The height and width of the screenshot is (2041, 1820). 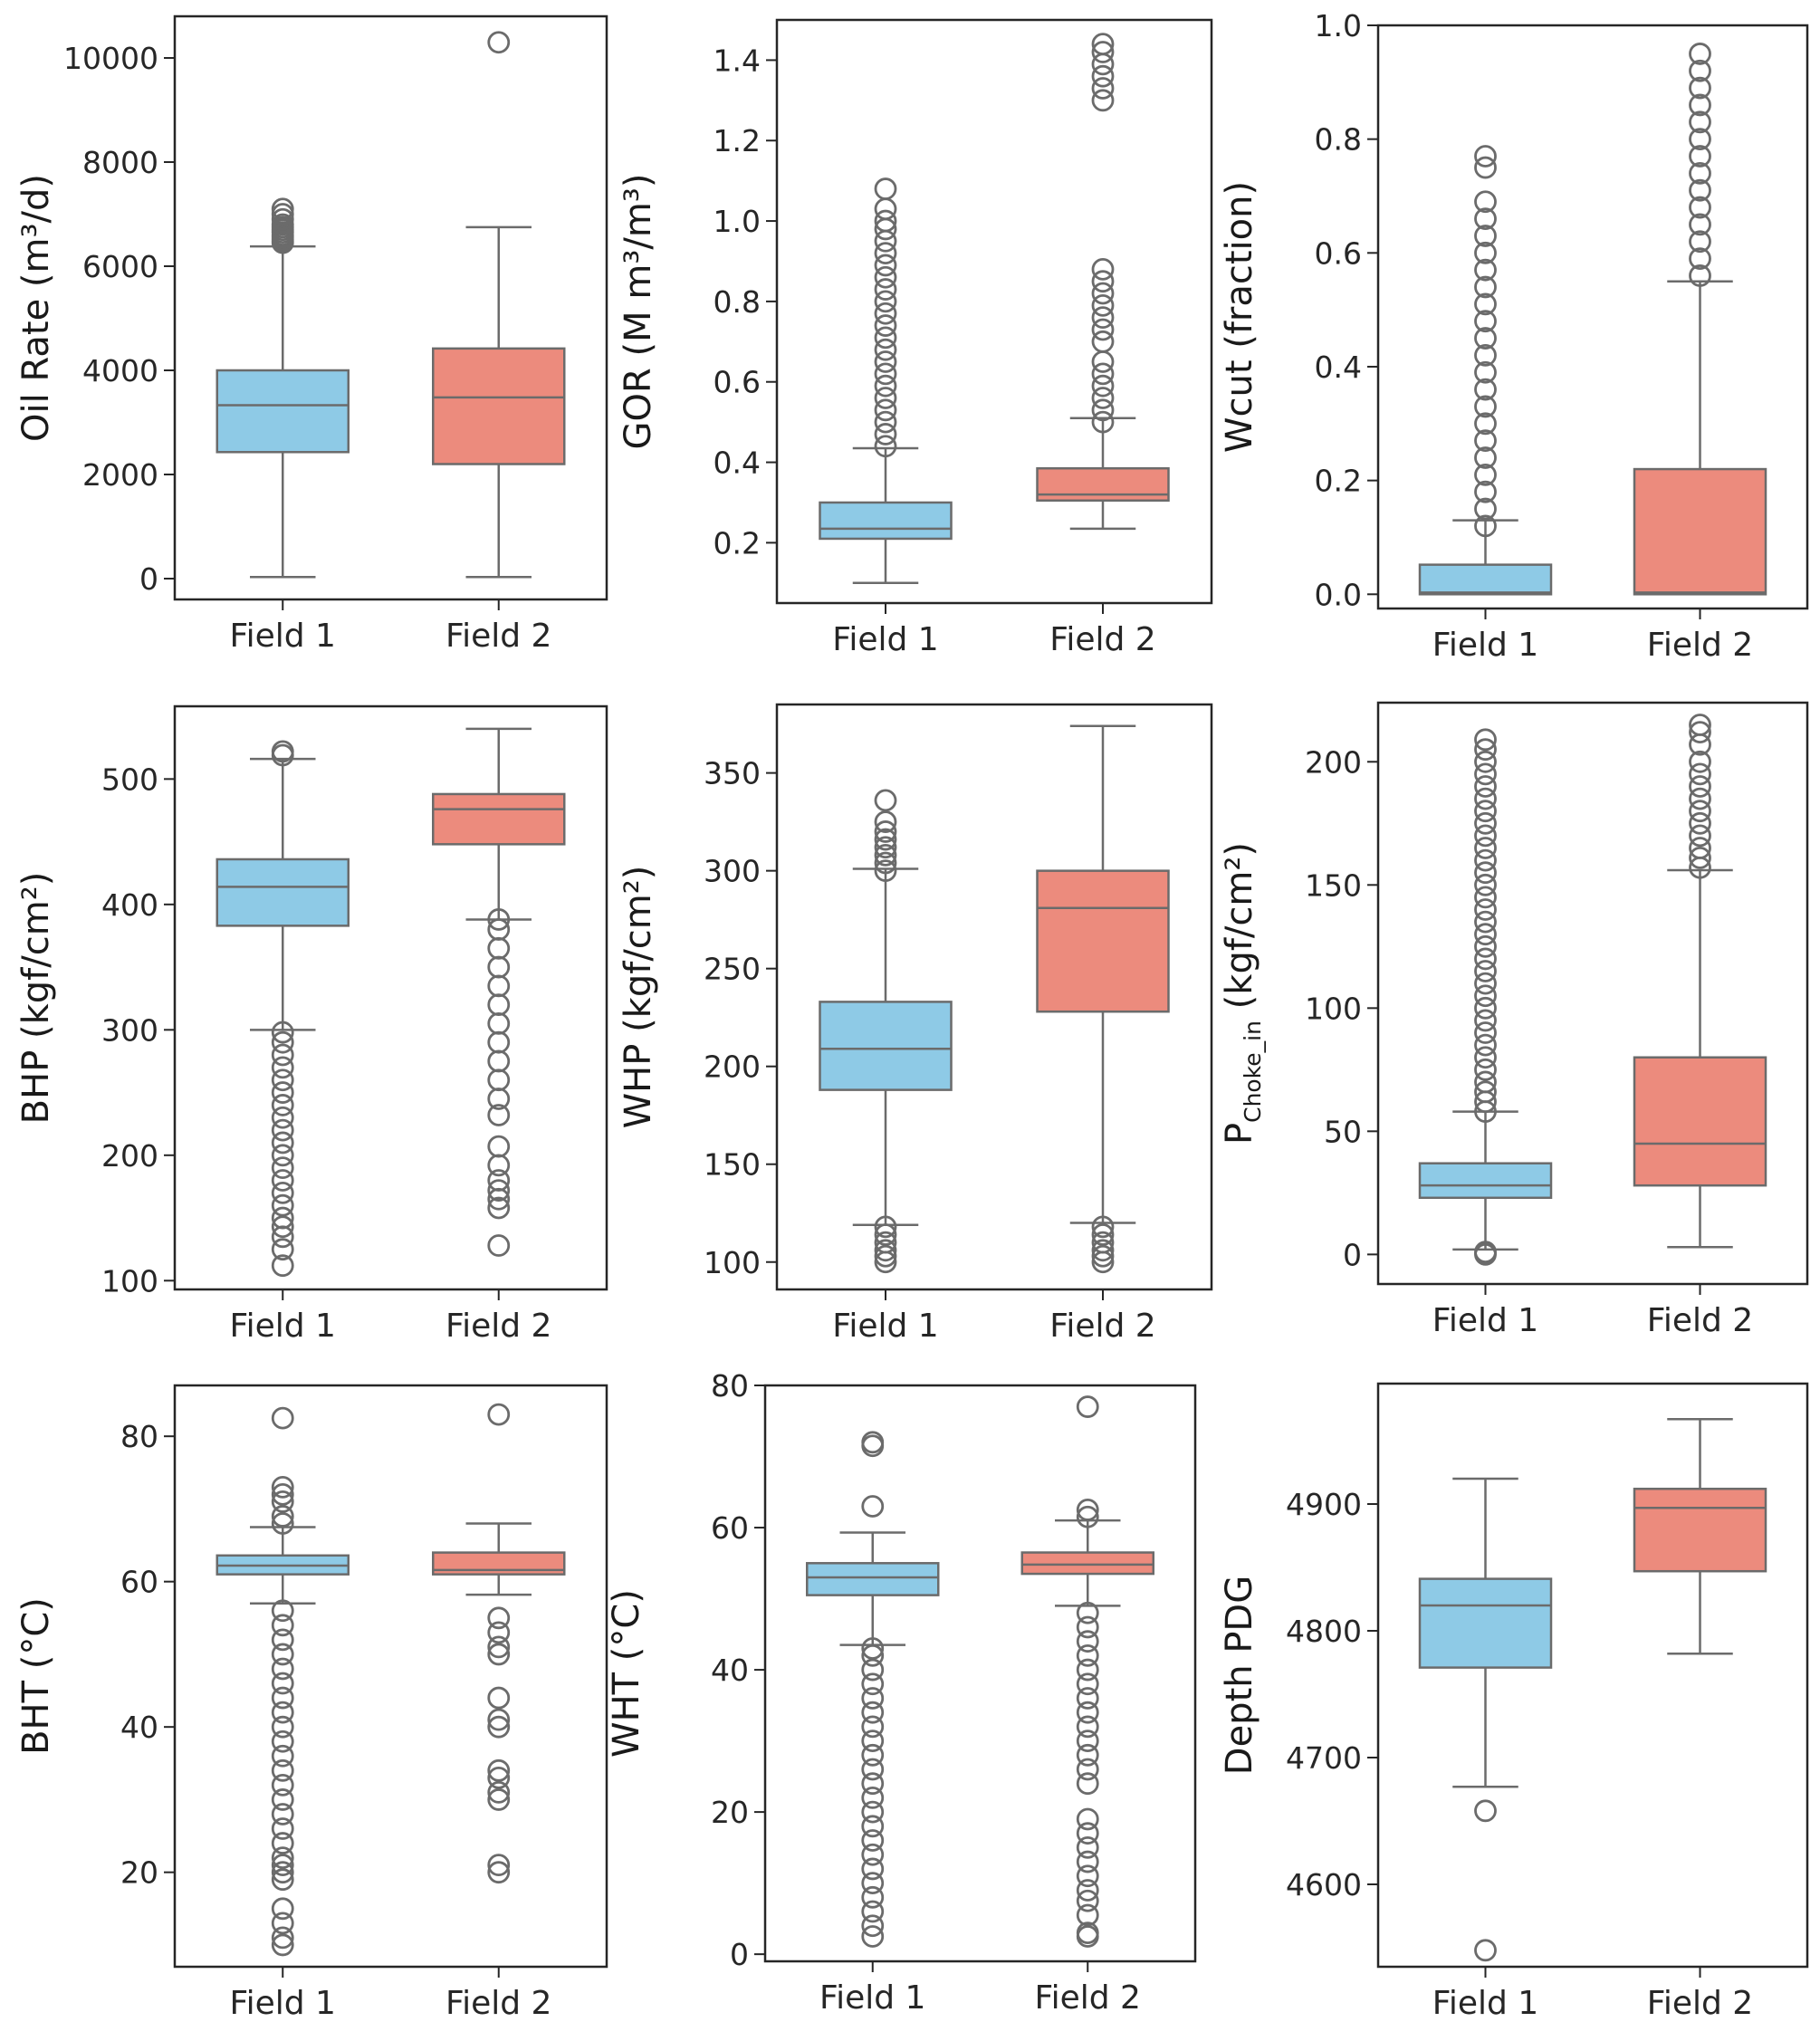 What do you see at coordinates (1239, 931) in the screenshot?
I see `y-axis-label-units: (kgf/cm²)` at bounding box center [1239, 931].